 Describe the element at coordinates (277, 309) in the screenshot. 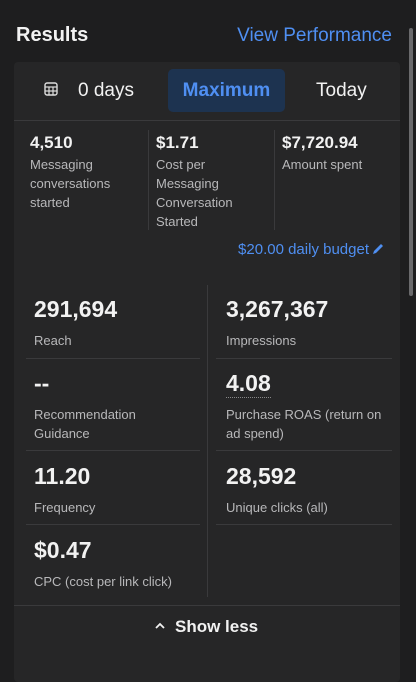

I see `metric-value: 3,267,367` at that location.